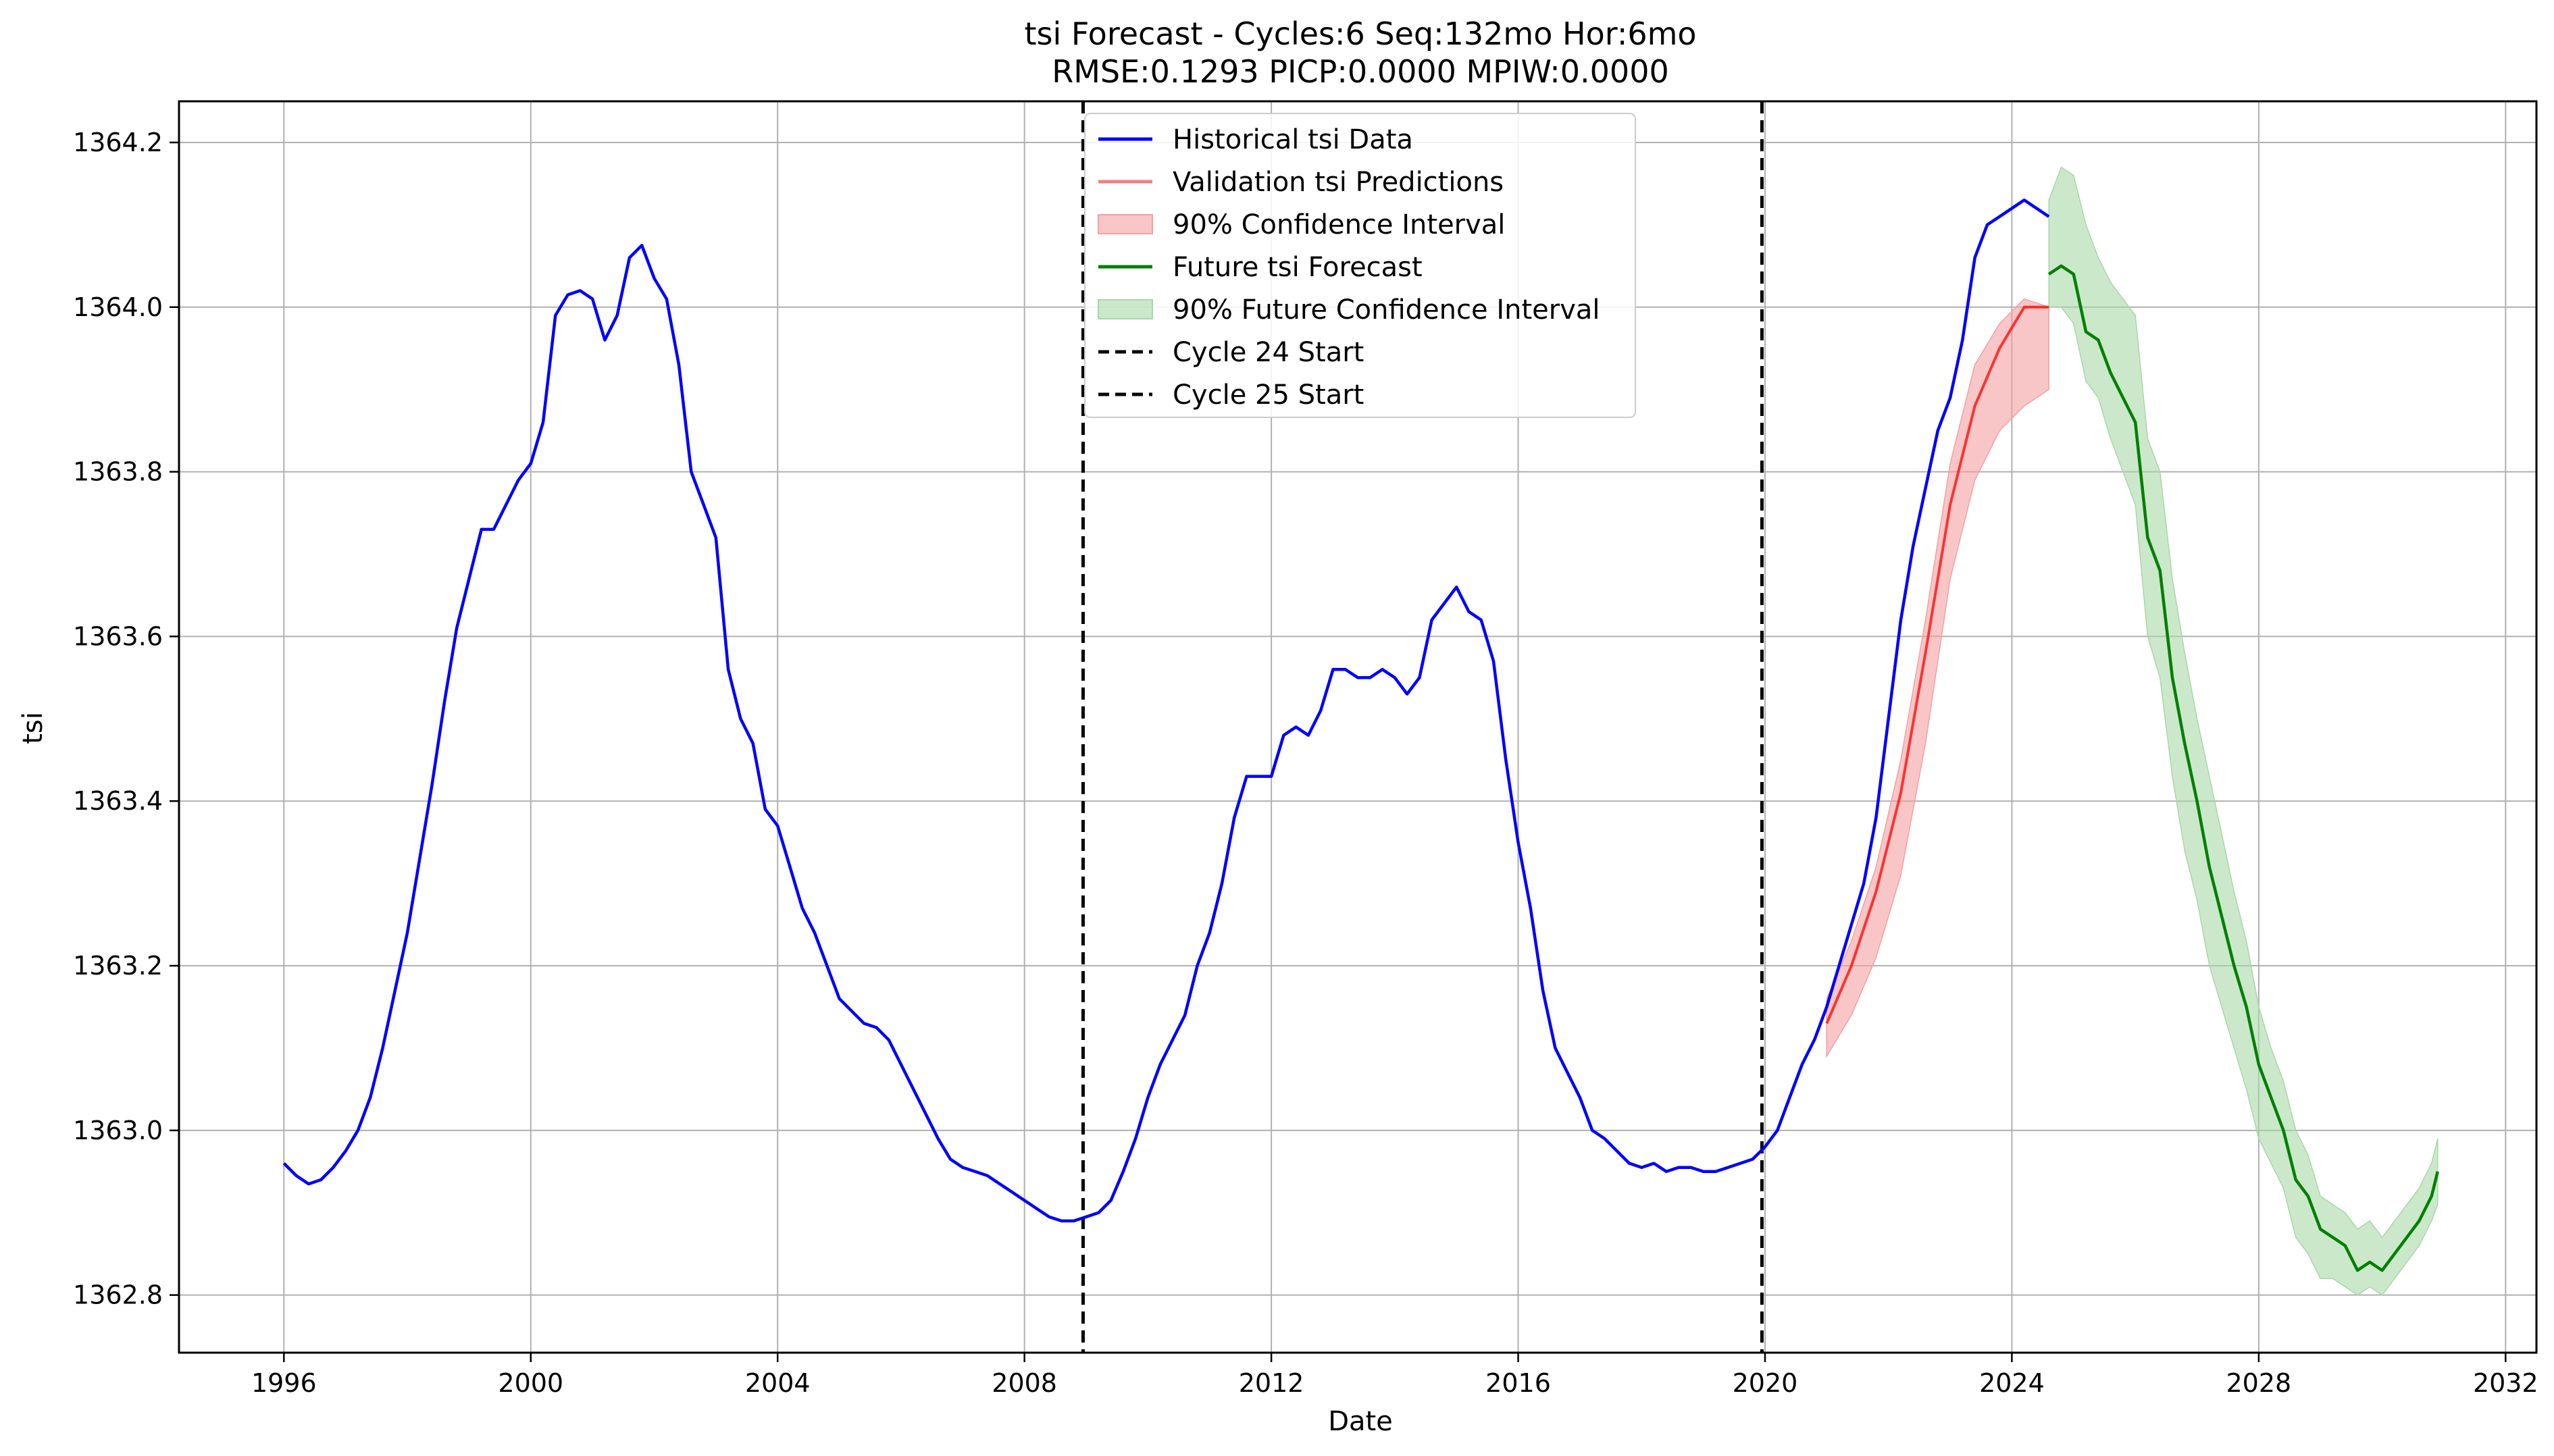 This screenshot has width=2554, height=1456. Describe the element at coordinates (118, 472) in the screenshot. I see `y-tick-label: 1363.8` at that location.